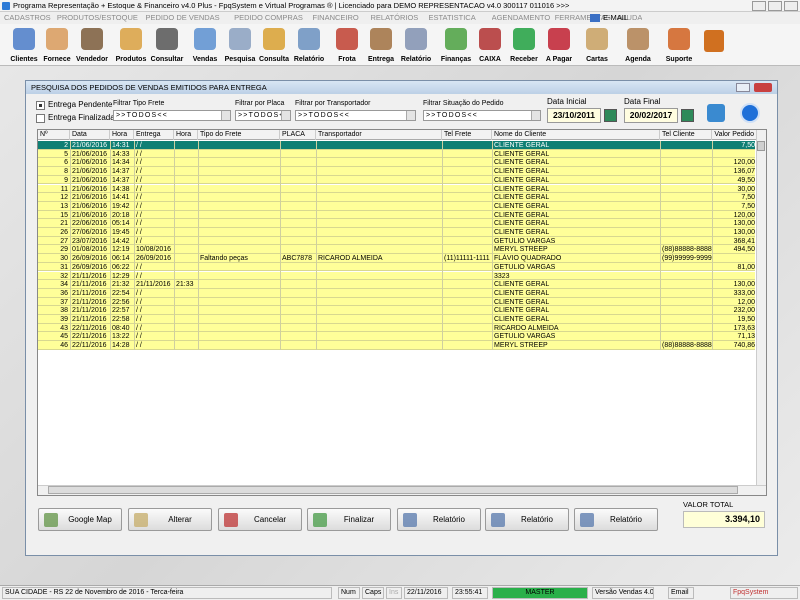 This screenshot has width=800, height=600. Describe the element at coordinates (167, 59) in the screenshot. I see `toolbar-label: Consultar` at that location.